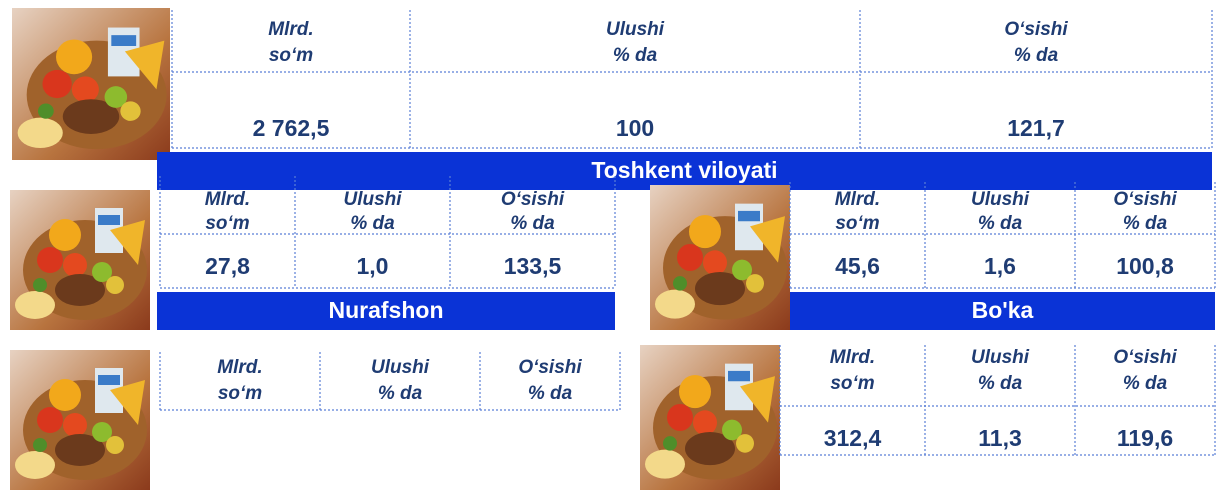  I want to click on cell-value: 100,8, so click(1145, 266).